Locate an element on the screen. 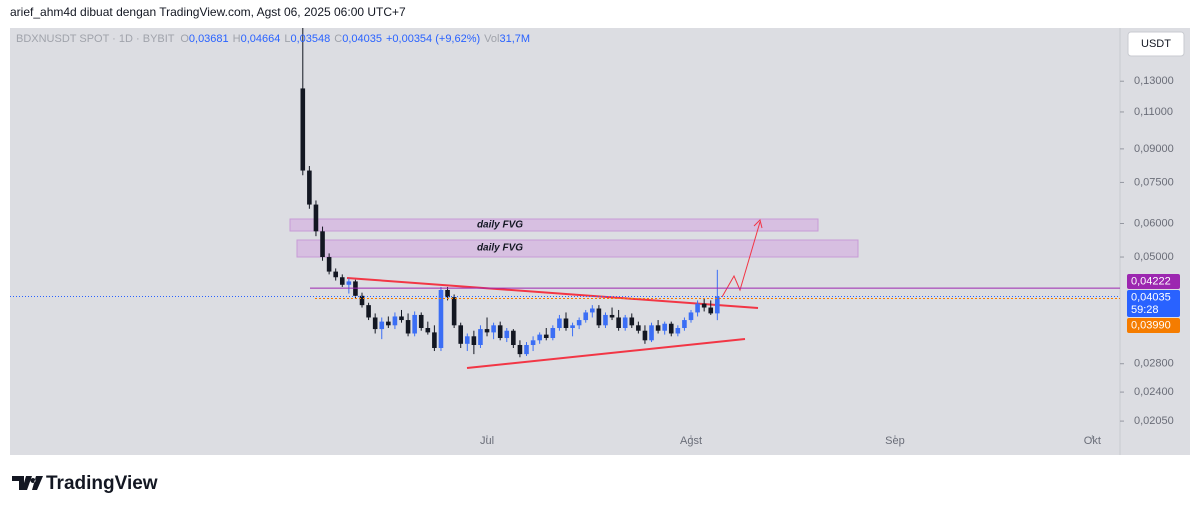  currency-label: USDT is located at coordinates (1156, 44).